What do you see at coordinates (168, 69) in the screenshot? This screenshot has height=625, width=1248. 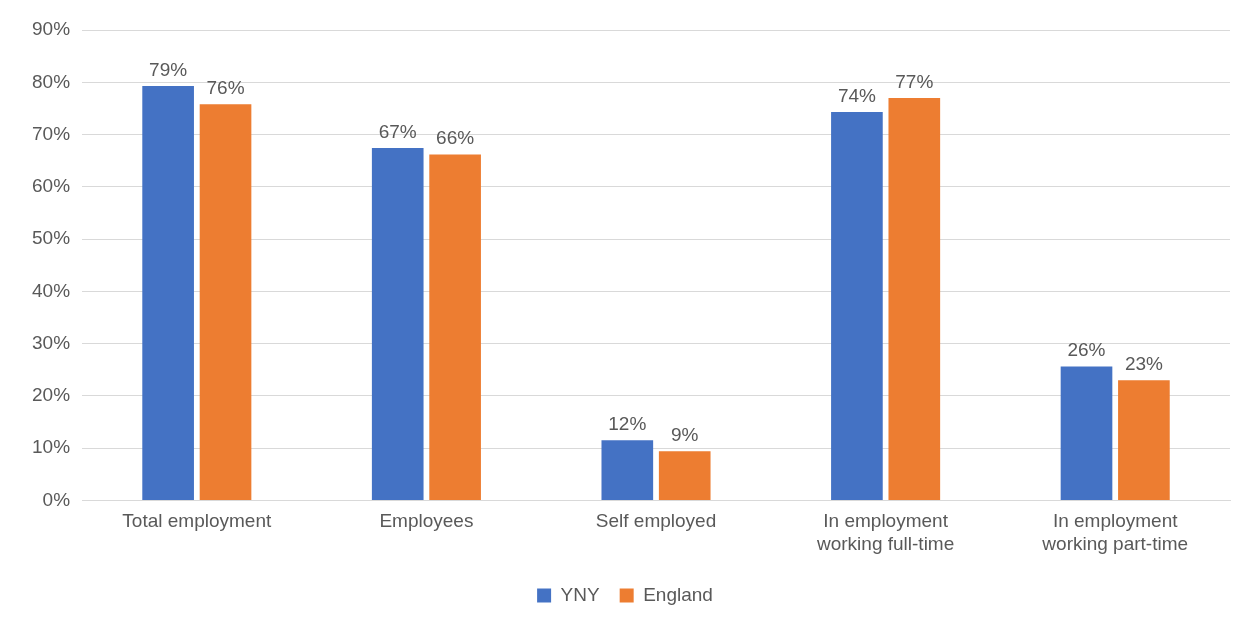 I see `data-label: 79%` at bounding box center [168, 69].